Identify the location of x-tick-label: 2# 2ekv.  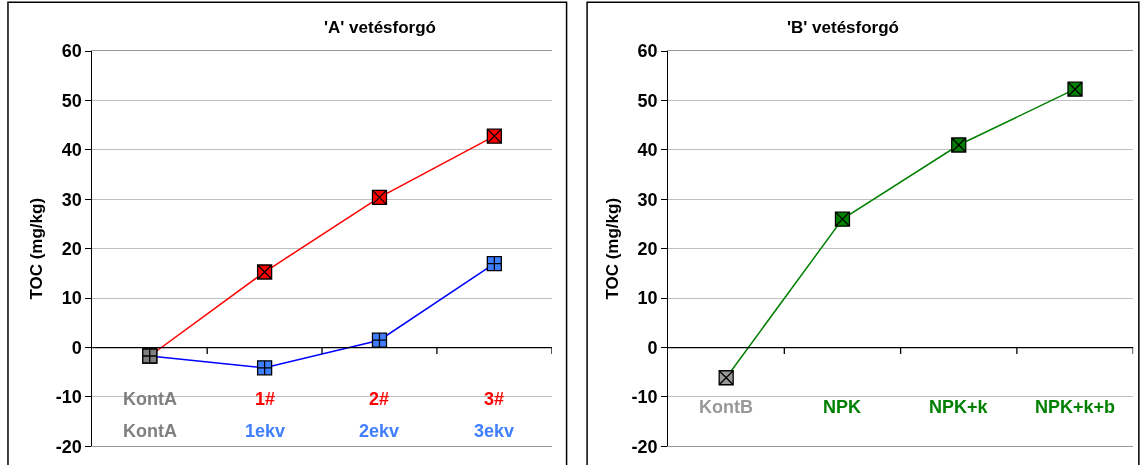
(379, 415).